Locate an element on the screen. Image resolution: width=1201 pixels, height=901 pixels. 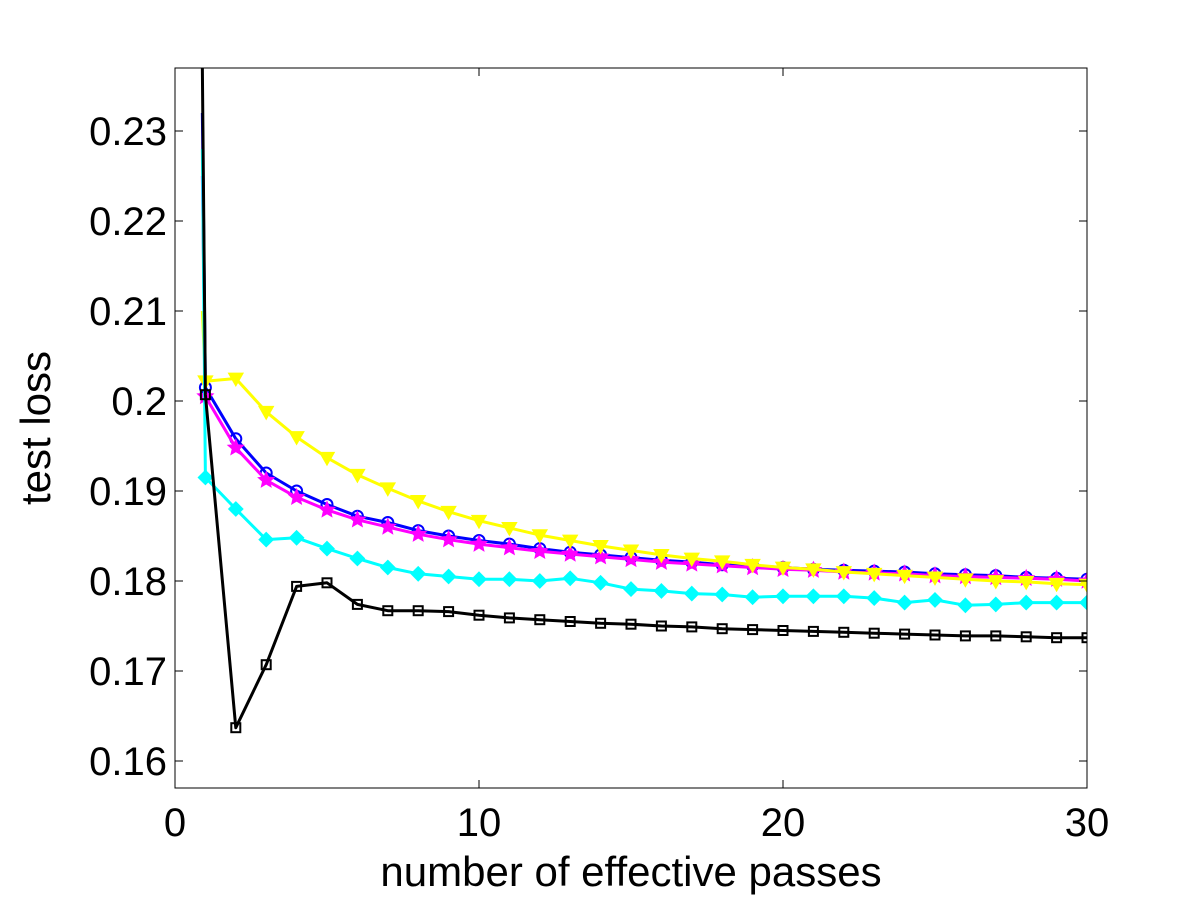
y-tick-label: 0.19 is located at coordinates (128, 492).